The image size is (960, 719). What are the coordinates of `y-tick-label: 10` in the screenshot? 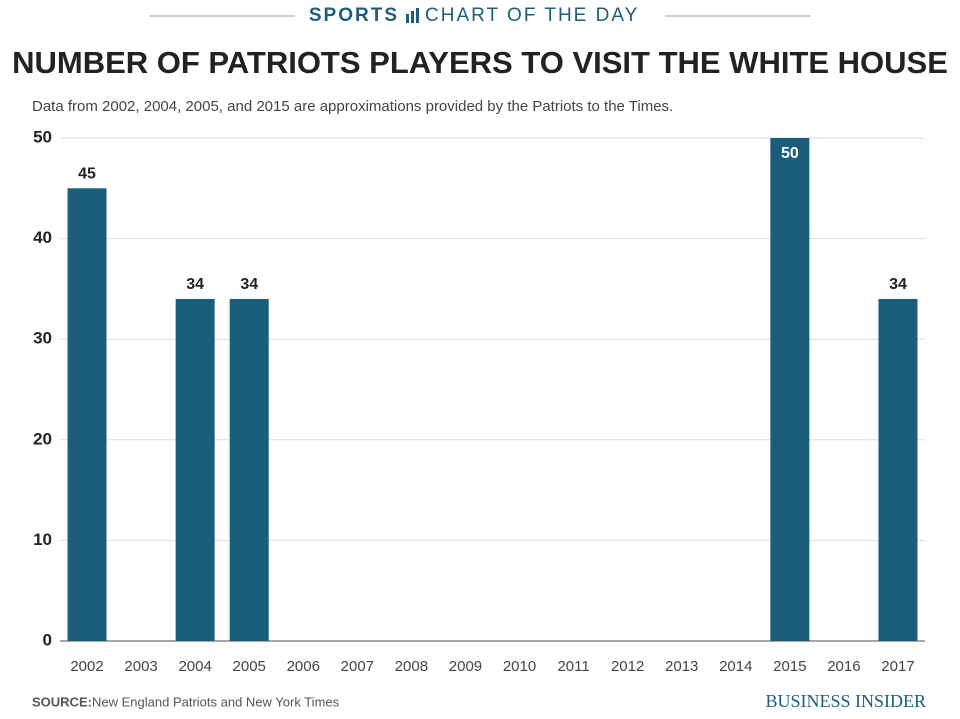 It's located at (42, 539).